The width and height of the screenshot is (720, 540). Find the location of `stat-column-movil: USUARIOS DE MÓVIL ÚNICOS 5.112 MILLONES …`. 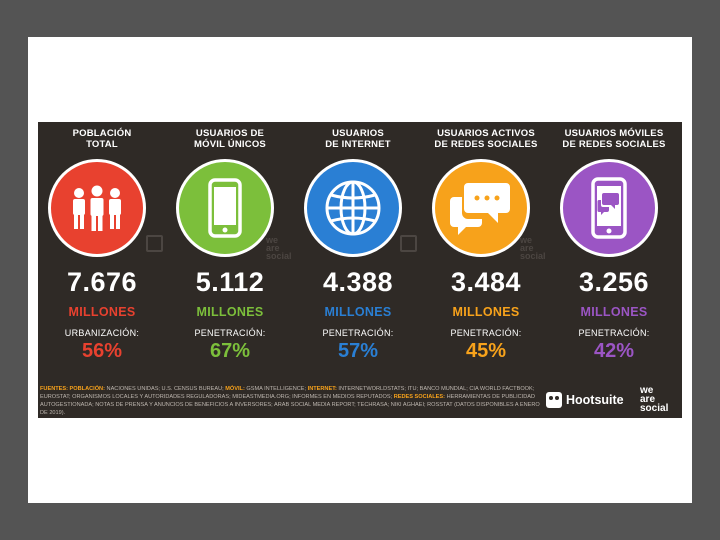

stat-column-movil: USUARIOS DE MÓVIL ÚNICOS 5.112 MILLONES … is located at coordinates (230, 242).